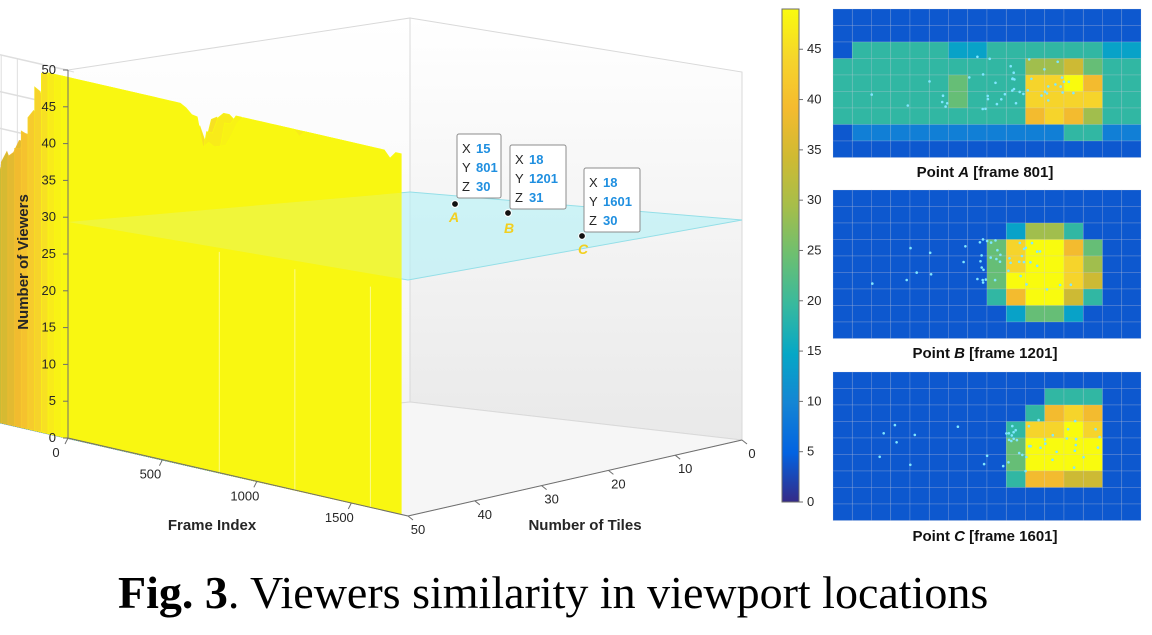 This screenshot has width=1152, height=635. What do you see at coordinates (963, 172) in the screenshot?
I see `heatmap-a-caption-letter: A` at bounding box center [963, 172].